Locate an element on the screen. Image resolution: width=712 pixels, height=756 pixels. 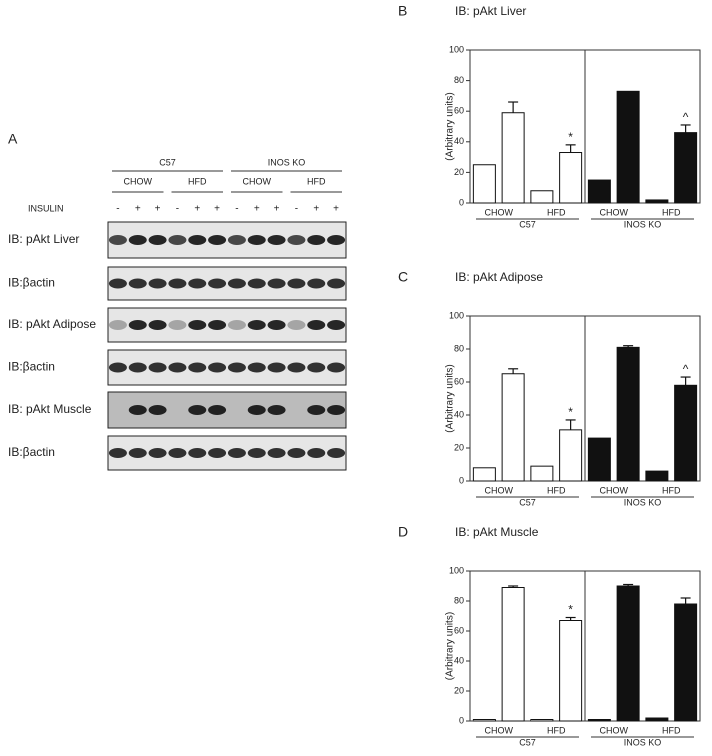
chart-title: IB: pAkt Adipose is located at coordinates (499, 277).